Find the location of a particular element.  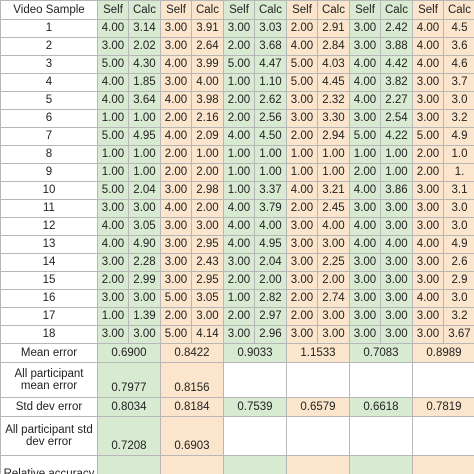

data-cell: 2.91 is located at coordinates (333, 28).